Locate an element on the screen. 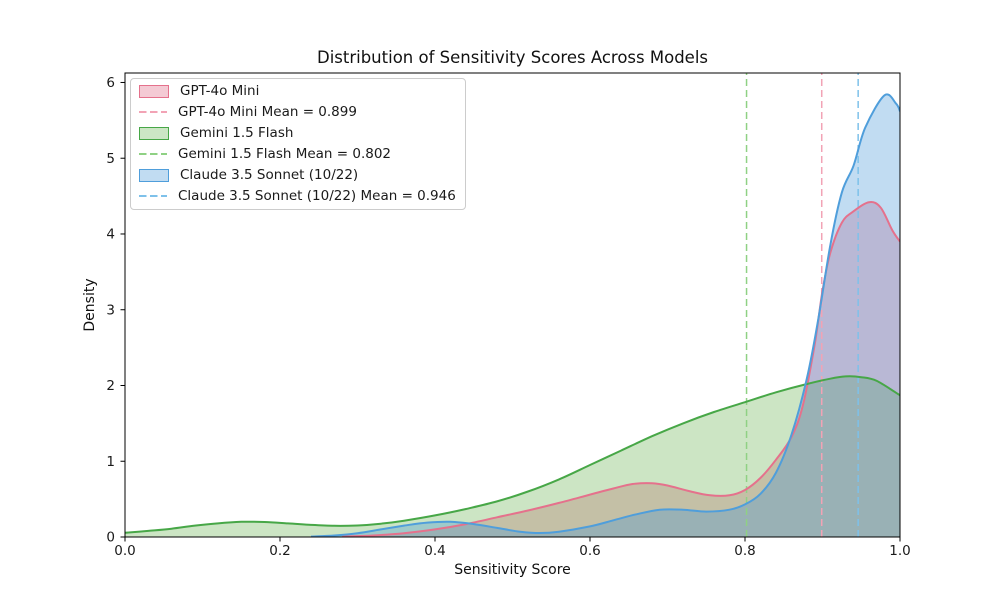 The width and height of the screenshot is (1000, 600). legend-dashed-line-claude-sonnet-icon is located at coordinates (153, 196).